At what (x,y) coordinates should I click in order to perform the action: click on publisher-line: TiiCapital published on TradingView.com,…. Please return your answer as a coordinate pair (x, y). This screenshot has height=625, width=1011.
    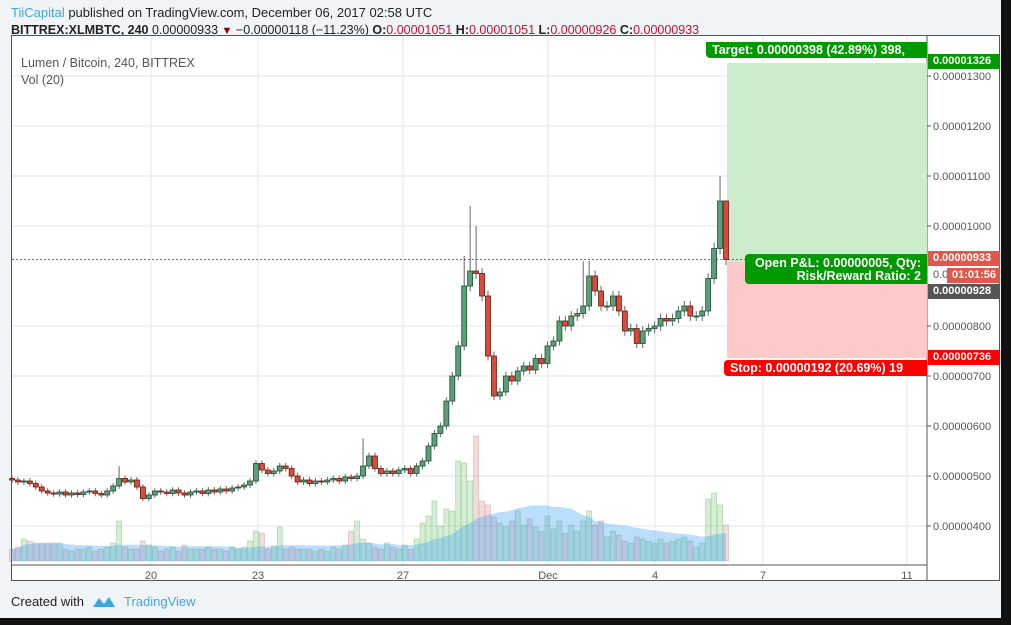
    Looking at the image, I should click on (221, 12).